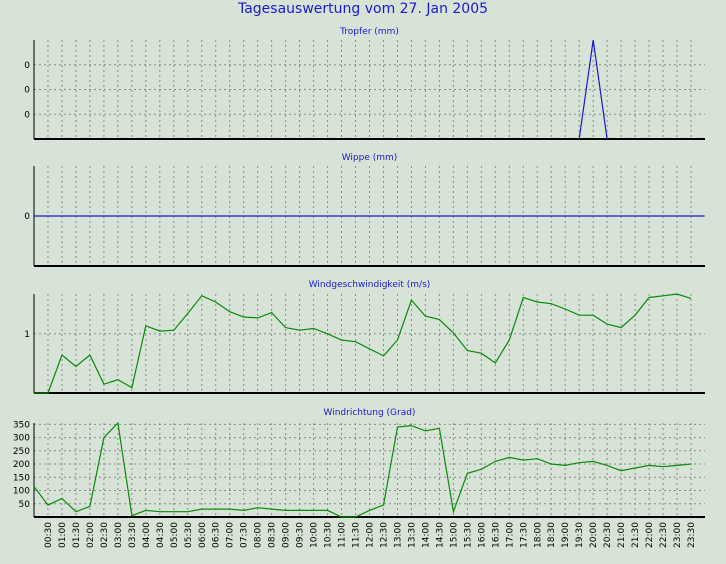 The width and height of the screenshot is (726, 564). I want to click on x-tick-label: 13:30, so click(412, 535).